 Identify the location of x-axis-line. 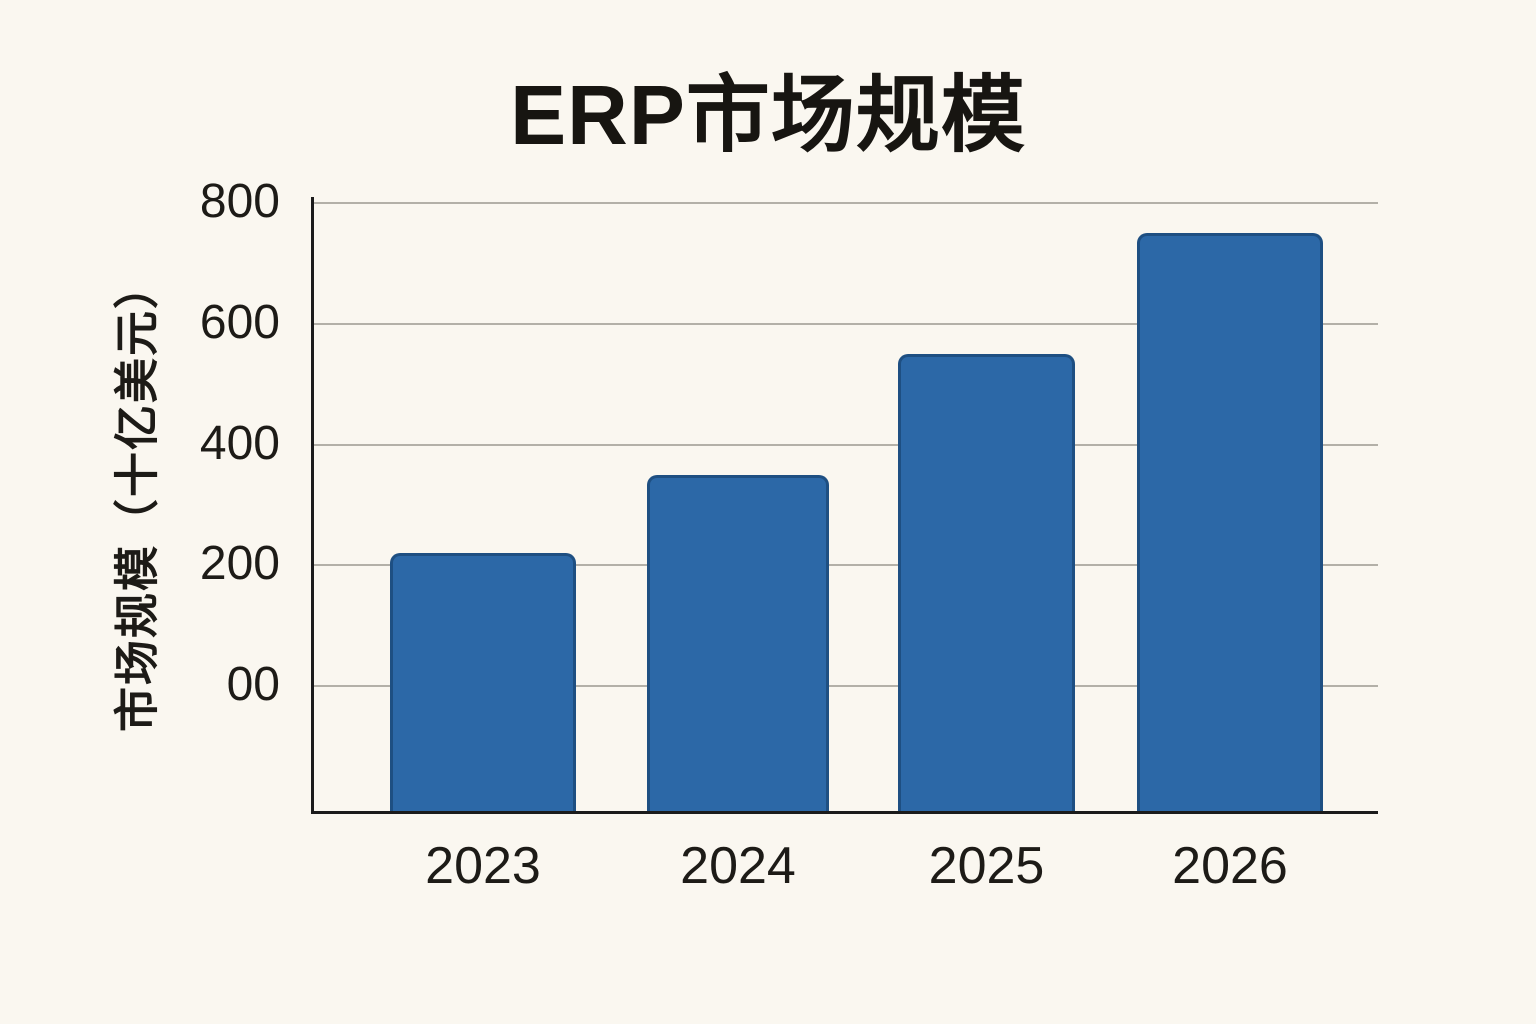
(844, 812).